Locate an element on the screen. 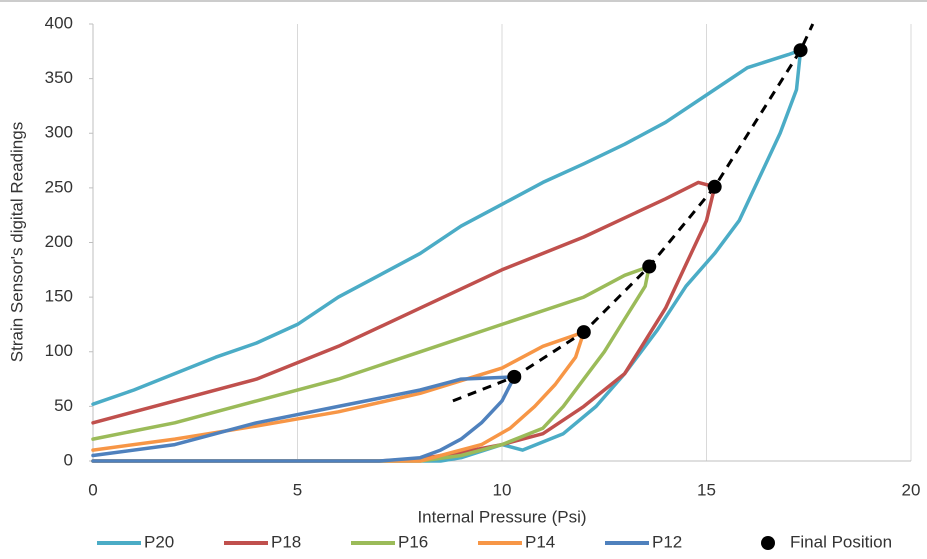 This screenshot has height=559, width=927. legend-label: P18 is located at coordinates (286, 541).